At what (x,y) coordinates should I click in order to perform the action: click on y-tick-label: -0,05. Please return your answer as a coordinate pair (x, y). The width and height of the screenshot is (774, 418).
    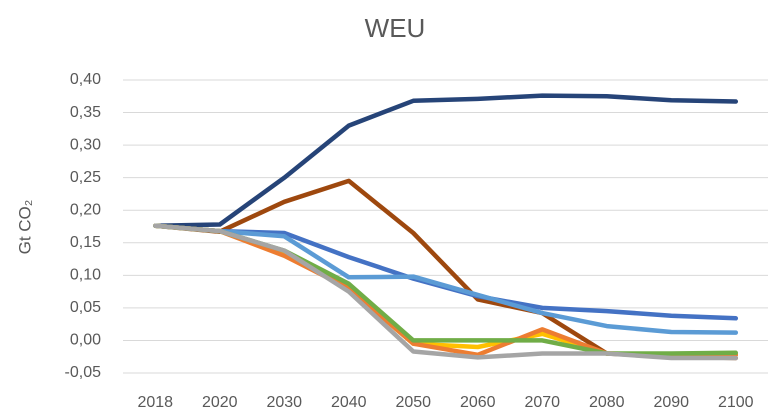
    Looking at the image, I should click on (83, 372).